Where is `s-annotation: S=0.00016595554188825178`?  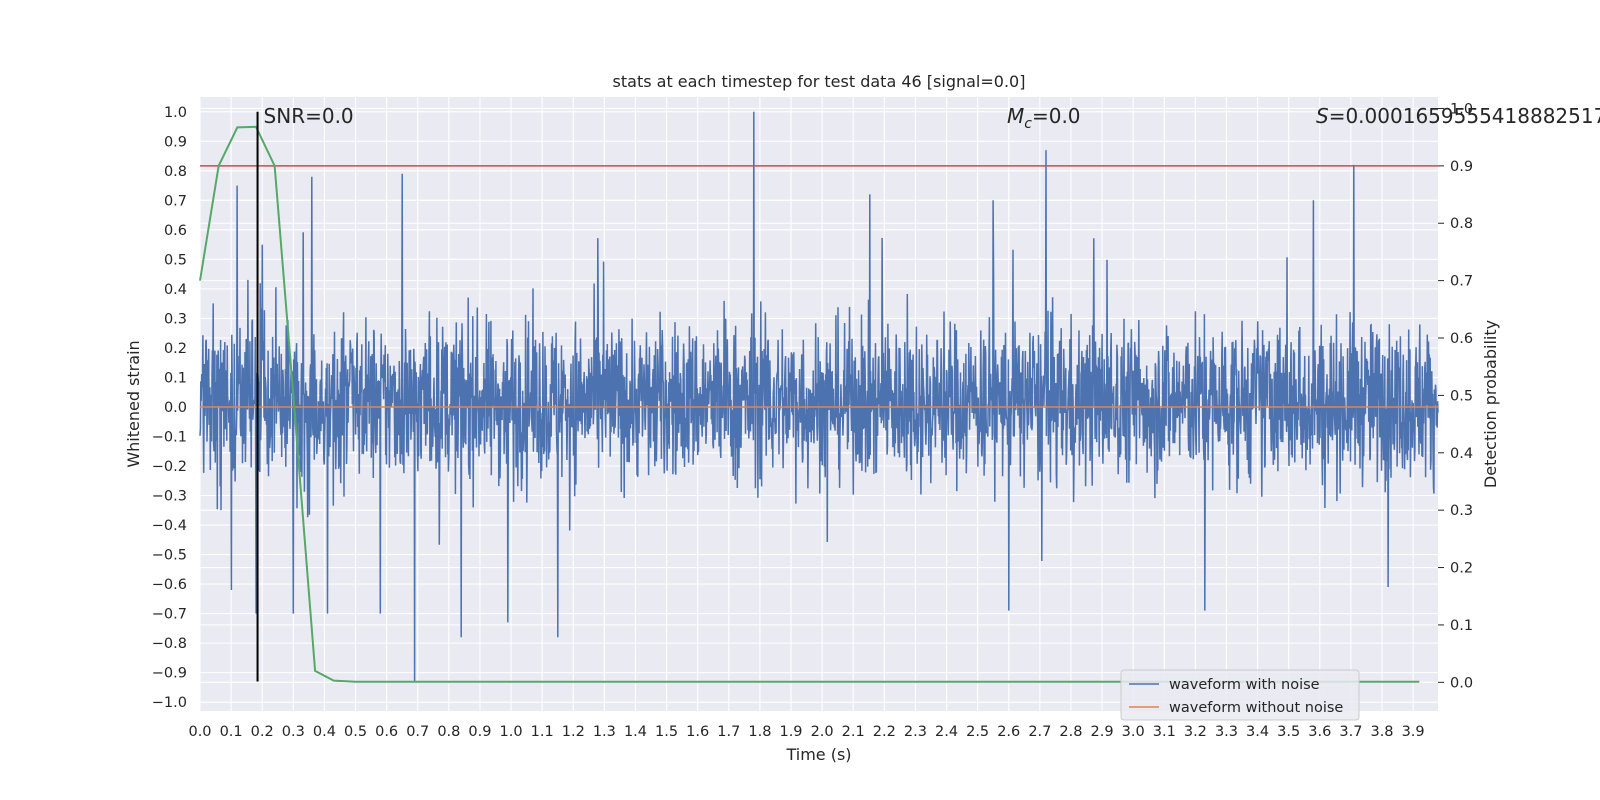 s-annotation: S=0.00016595554188825178 is located at coordinates (1458, 116).